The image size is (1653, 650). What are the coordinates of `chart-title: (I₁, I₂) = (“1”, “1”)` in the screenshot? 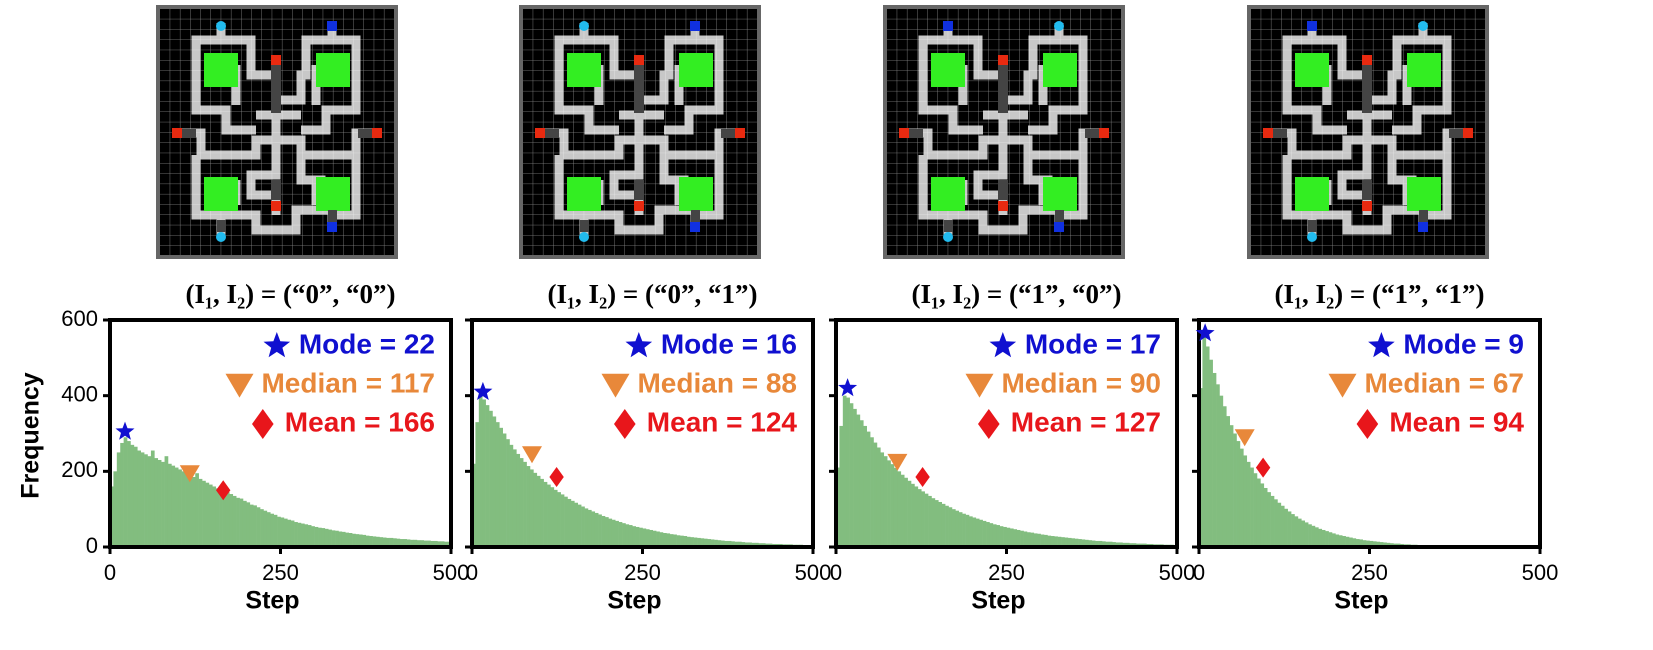 It's located at (1379, 294).